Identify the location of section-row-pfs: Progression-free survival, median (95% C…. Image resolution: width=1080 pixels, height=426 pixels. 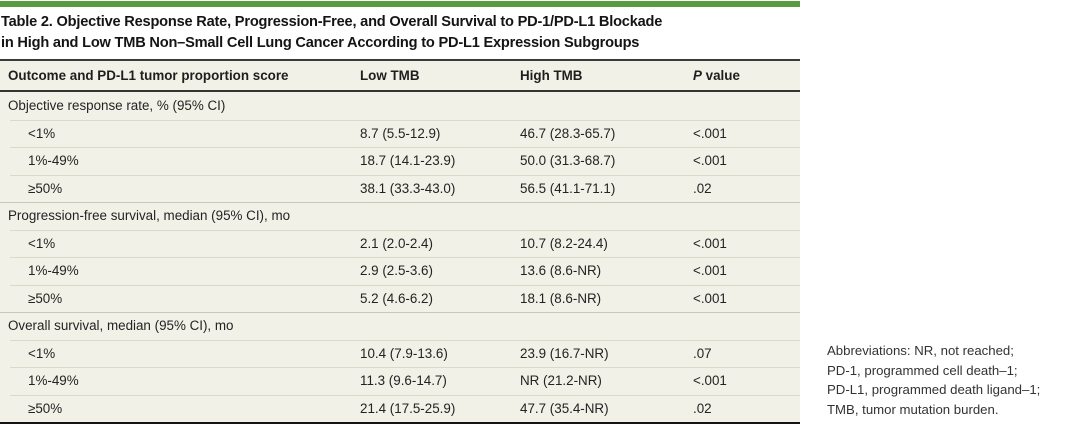
(400, 216).